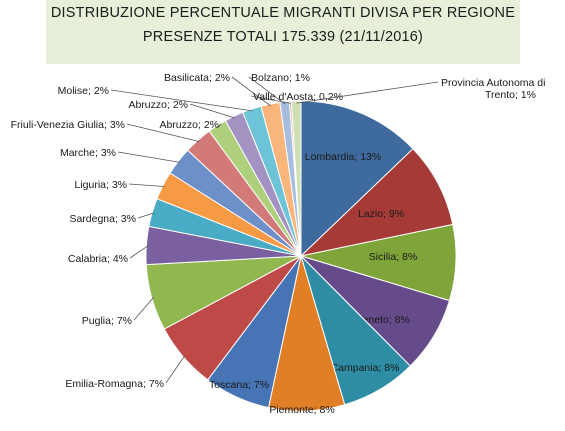  I want to click on data-label: Sardegna; 3%, so click(102, 219).